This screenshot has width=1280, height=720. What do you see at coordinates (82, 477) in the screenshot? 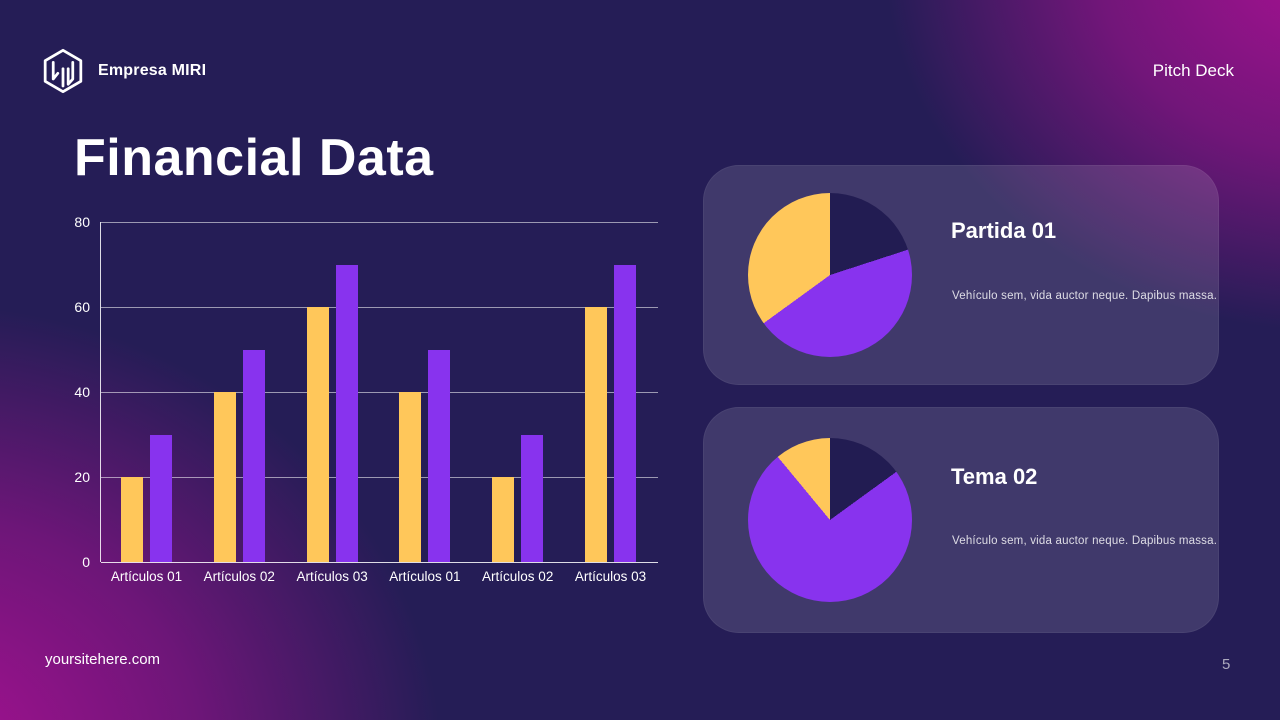
I see `y-tick-label: 20` at bounding box center [82, 477].